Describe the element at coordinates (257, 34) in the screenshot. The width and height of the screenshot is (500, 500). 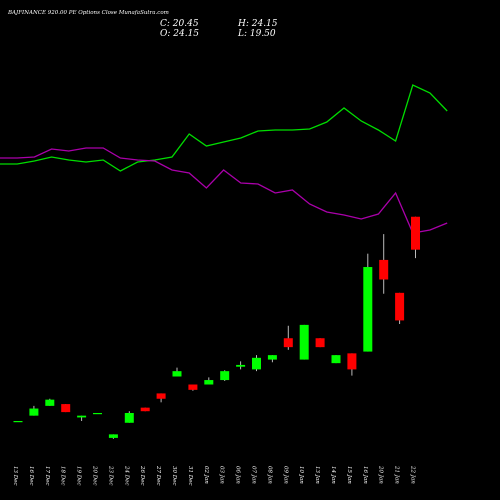
I see `low-value: L: 19.50` at that location.